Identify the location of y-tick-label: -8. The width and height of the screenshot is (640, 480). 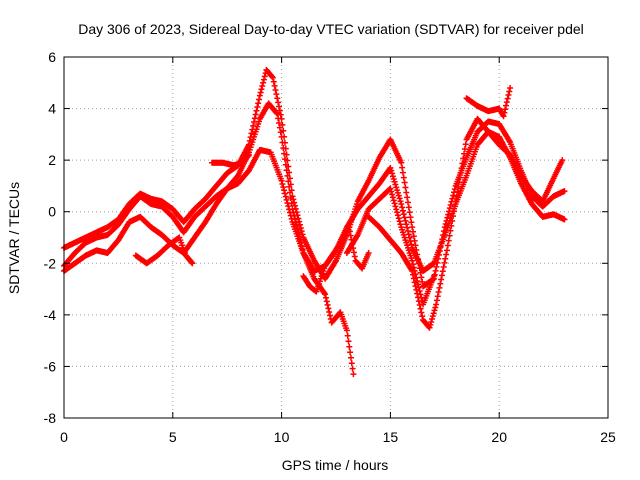
(50, 418).